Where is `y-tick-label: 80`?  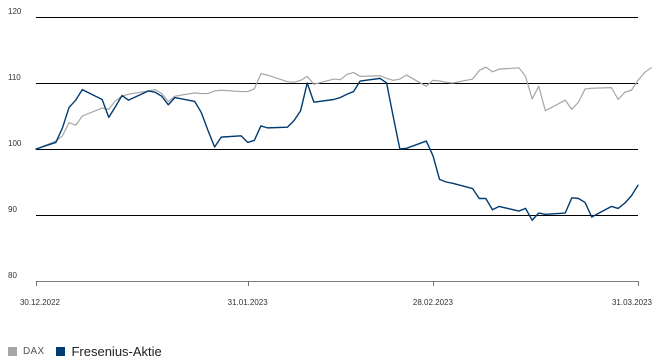
y-tick-label: 80 is located at coordinates (12, 275).